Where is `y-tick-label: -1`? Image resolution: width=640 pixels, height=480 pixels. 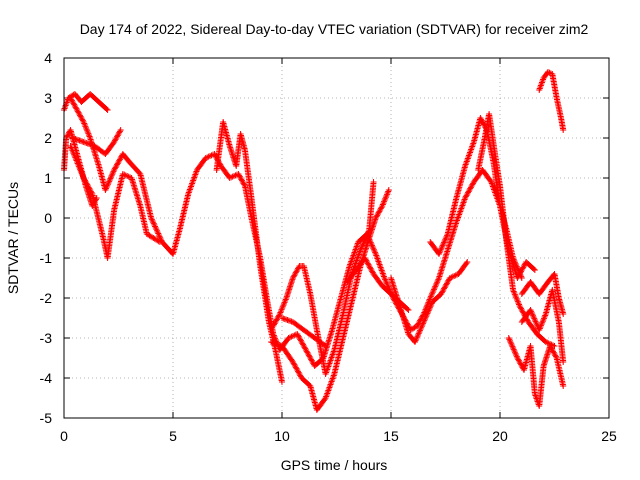
y-tick-label: -1 is located at coordinates (46, 258).